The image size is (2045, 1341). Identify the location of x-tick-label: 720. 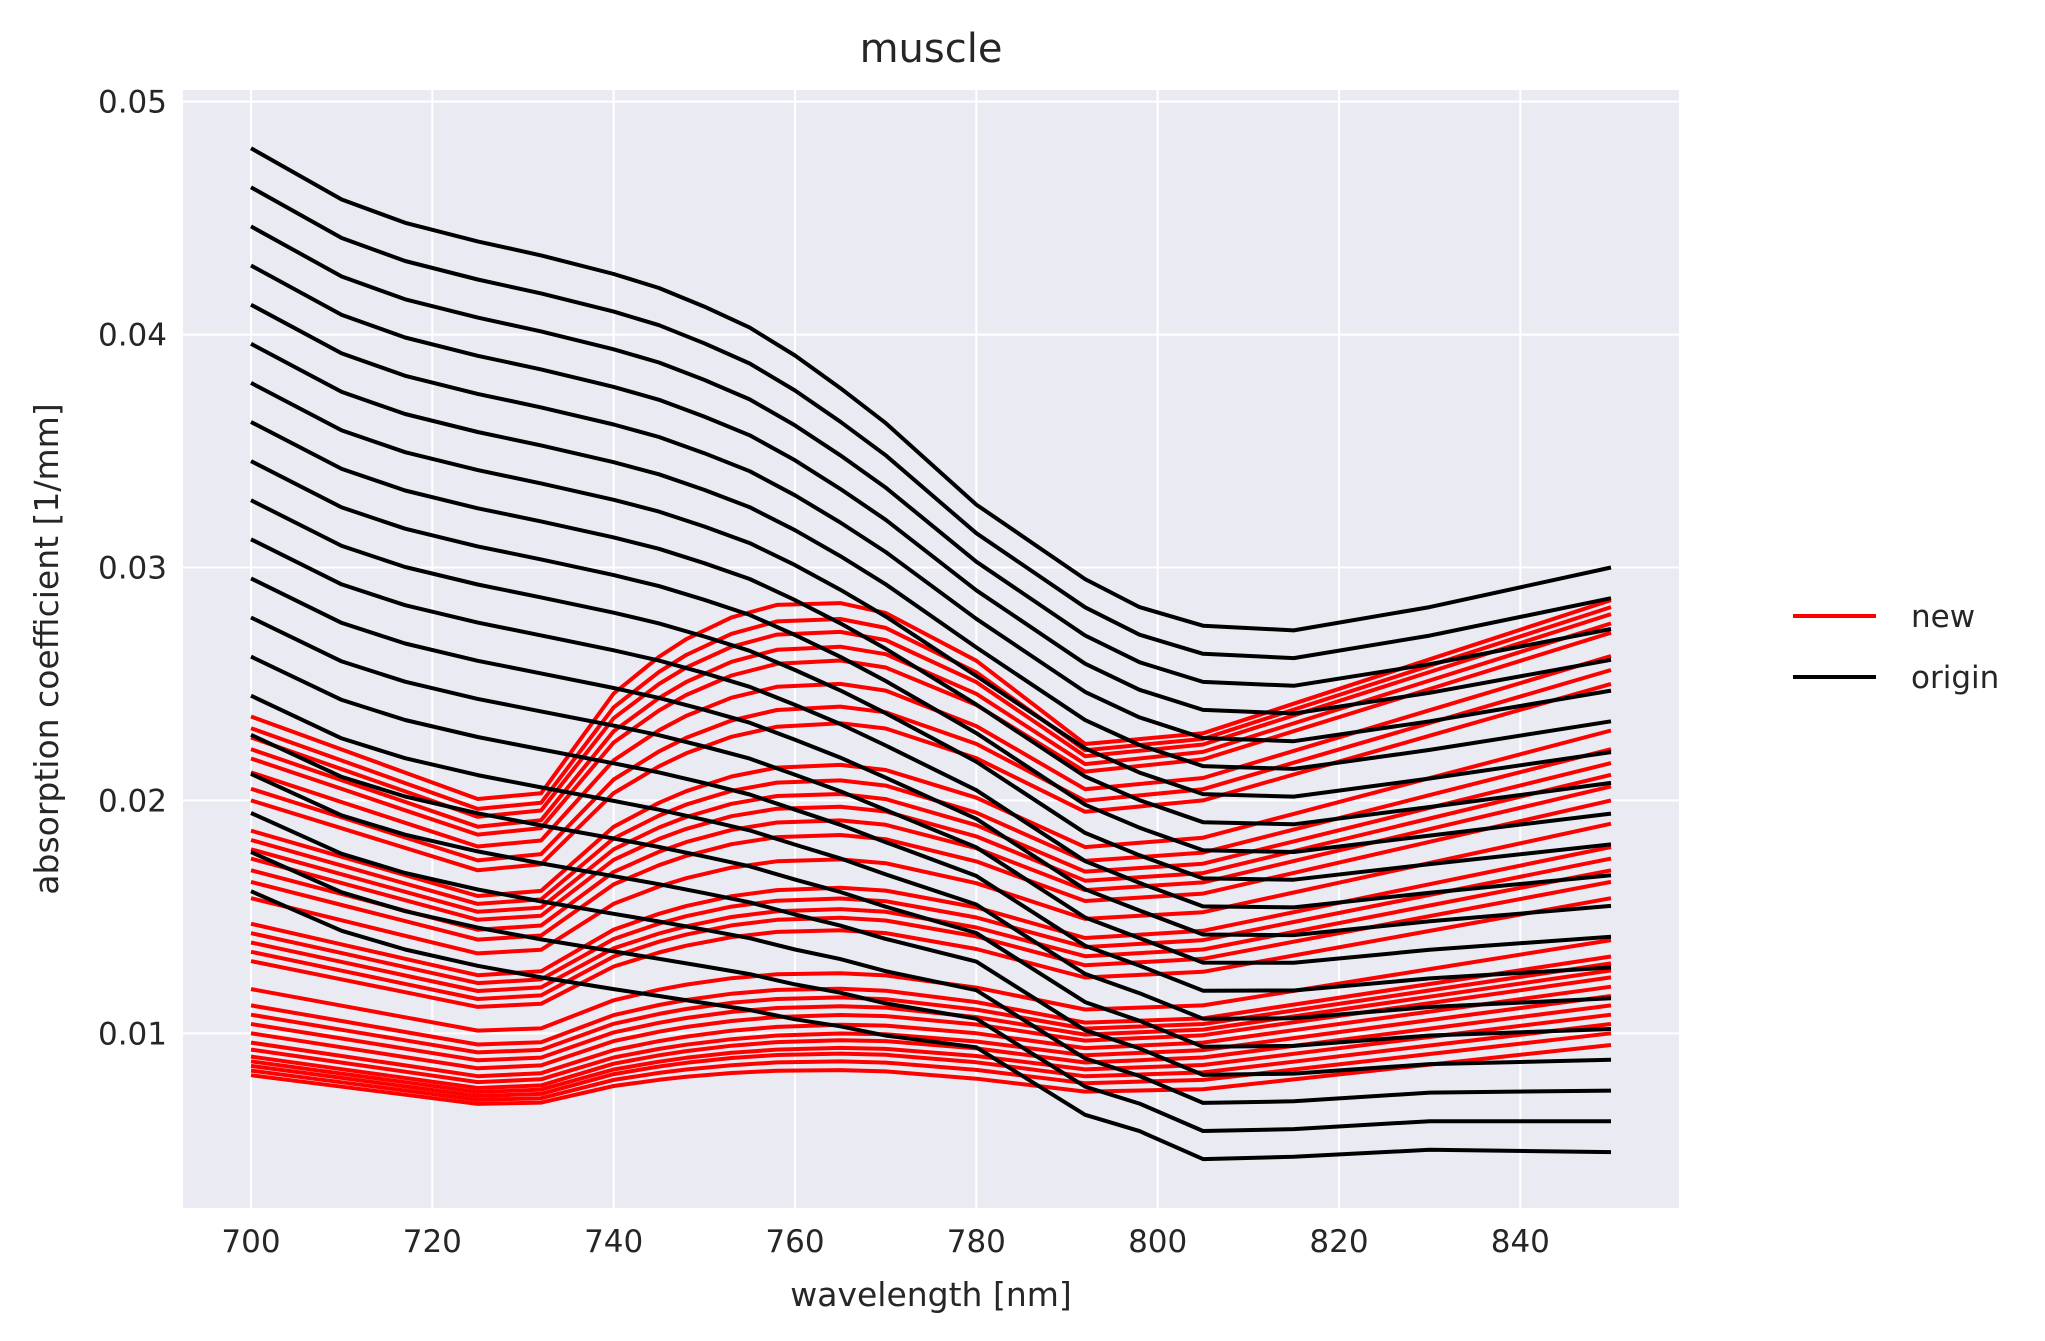
(432, 1242).